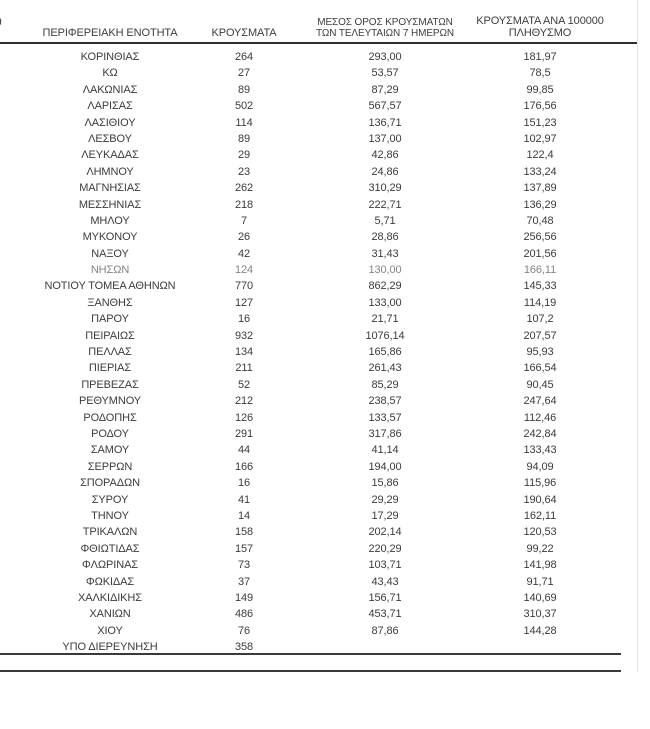 The image size is (650, 729). Describe the element at coordinates (540, 89) in the screenshot. I see `per100k-value: 99,85` at that location.